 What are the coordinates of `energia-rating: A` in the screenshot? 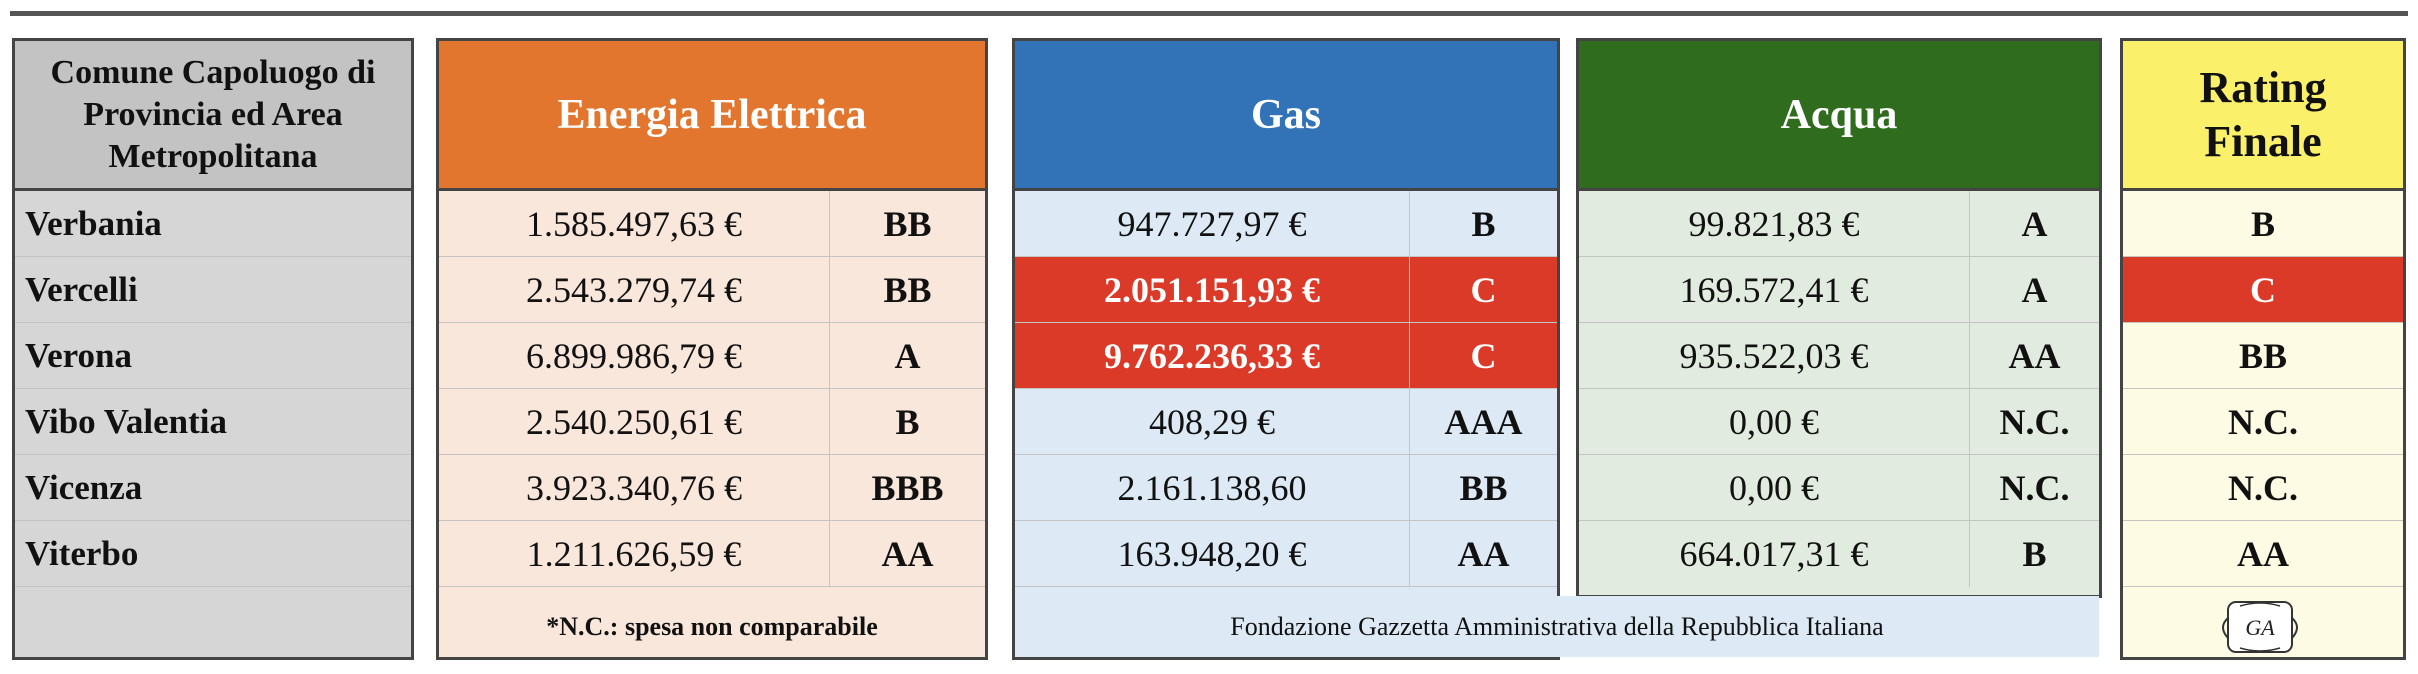 It's located at (907, 355).